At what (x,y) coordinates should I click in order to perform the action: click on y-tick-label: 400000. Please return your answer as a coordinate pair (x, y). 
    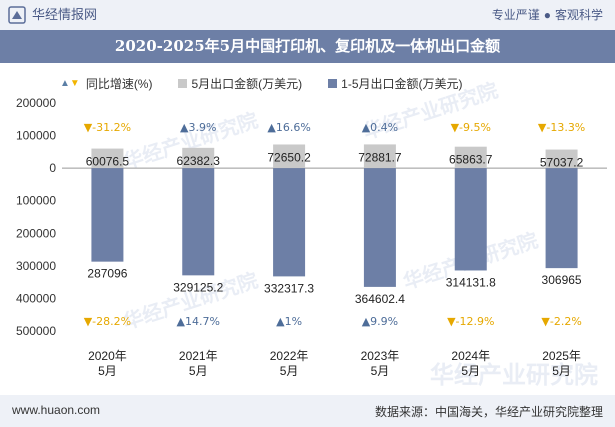
    Looking at the image, I should click on (36, 298).